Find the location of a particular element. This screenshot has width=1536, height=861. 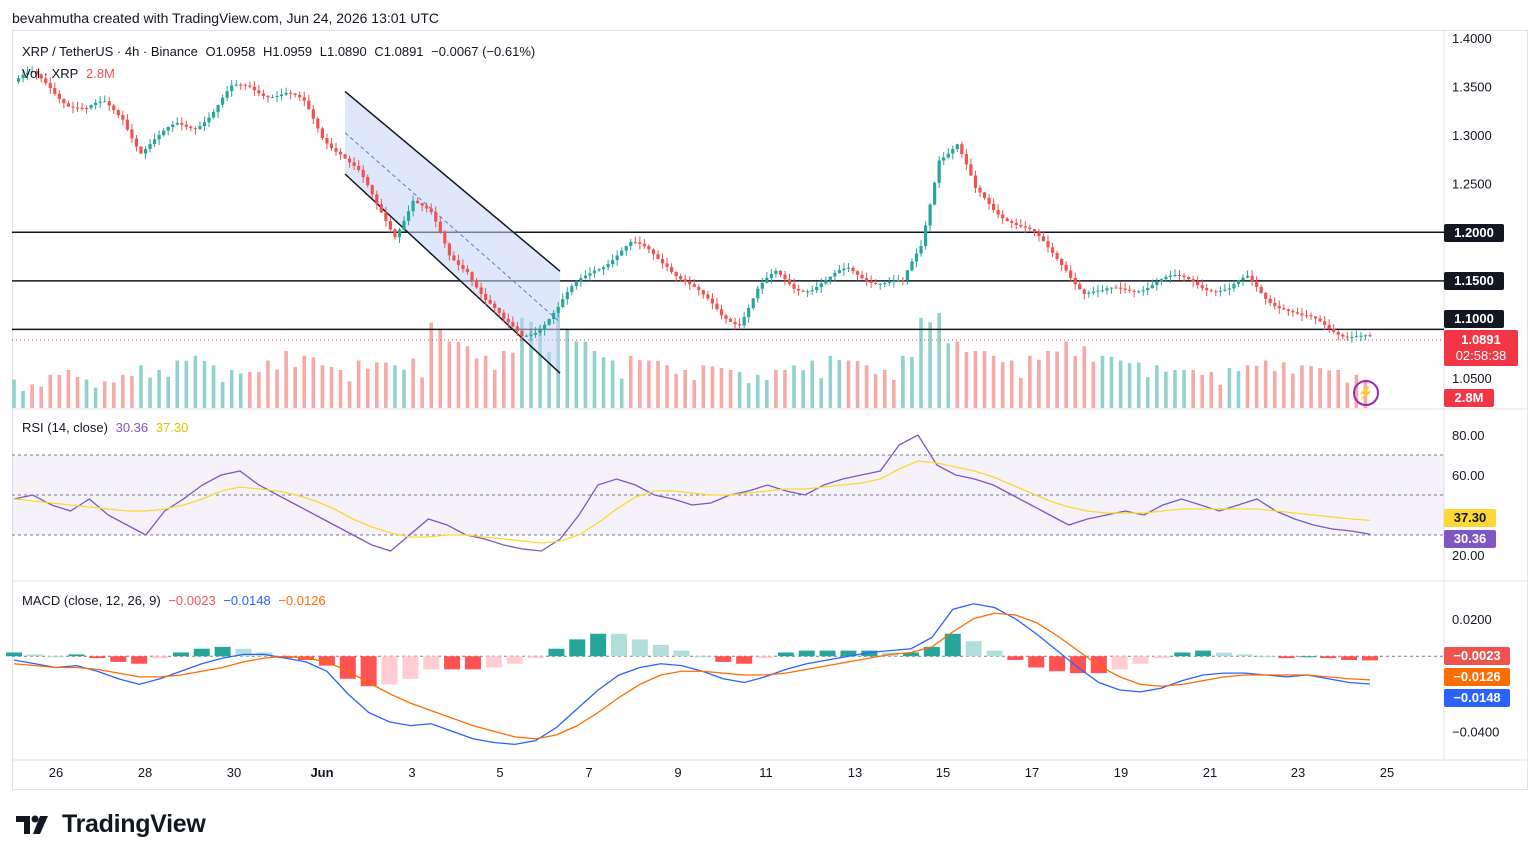

time-tick-label: 17 is located at coordinates (1032, 772).